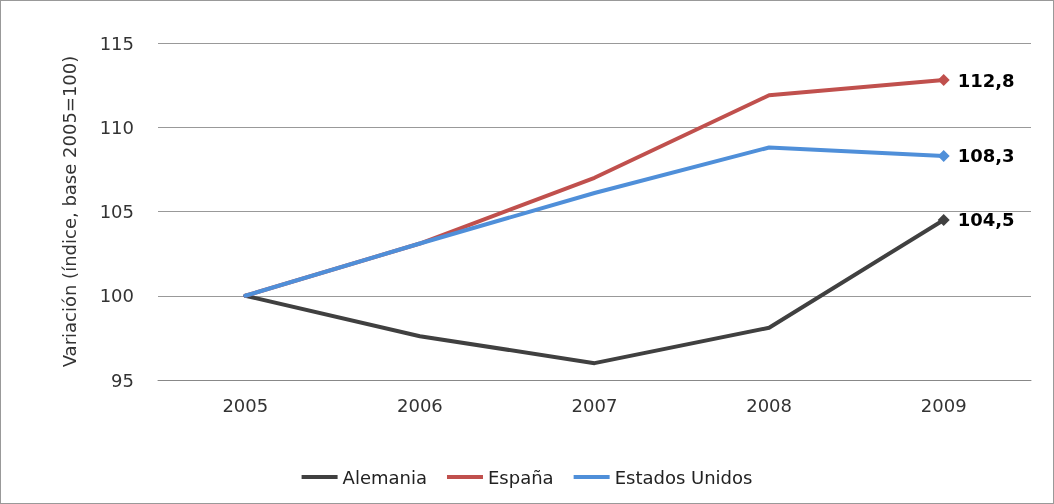 This screenshot has height=504, width=1054. What do you see at coordinates (384, 477) in the screenshot?
I see `legend-label: Alemania` at bounding box center [384, 477].